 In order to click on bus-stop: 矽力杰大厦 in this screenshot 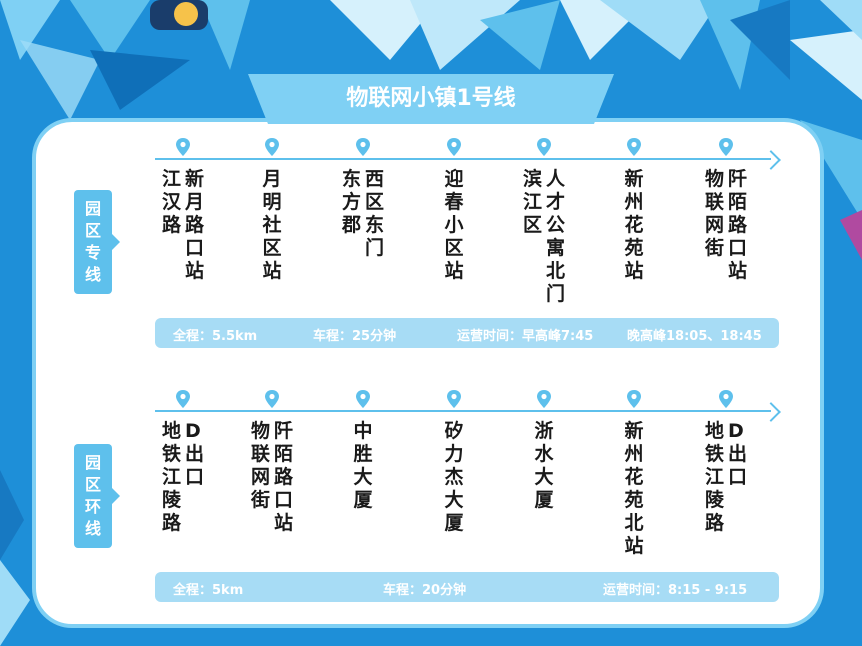, I will do `click(454, 477)`.